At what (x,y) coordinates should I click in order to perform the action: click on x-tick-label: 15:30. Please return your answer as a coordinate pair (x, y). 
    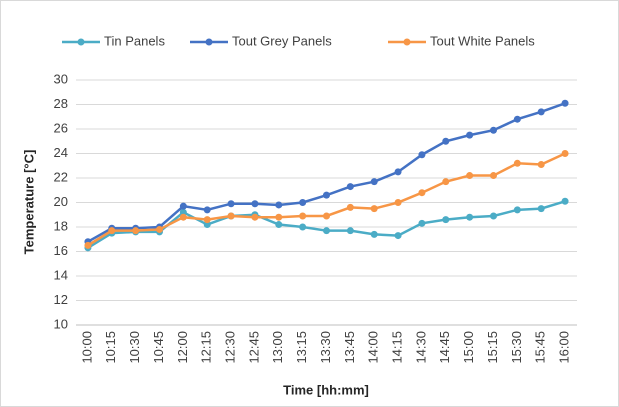
    Looking at the image, I should click on (516, 347).